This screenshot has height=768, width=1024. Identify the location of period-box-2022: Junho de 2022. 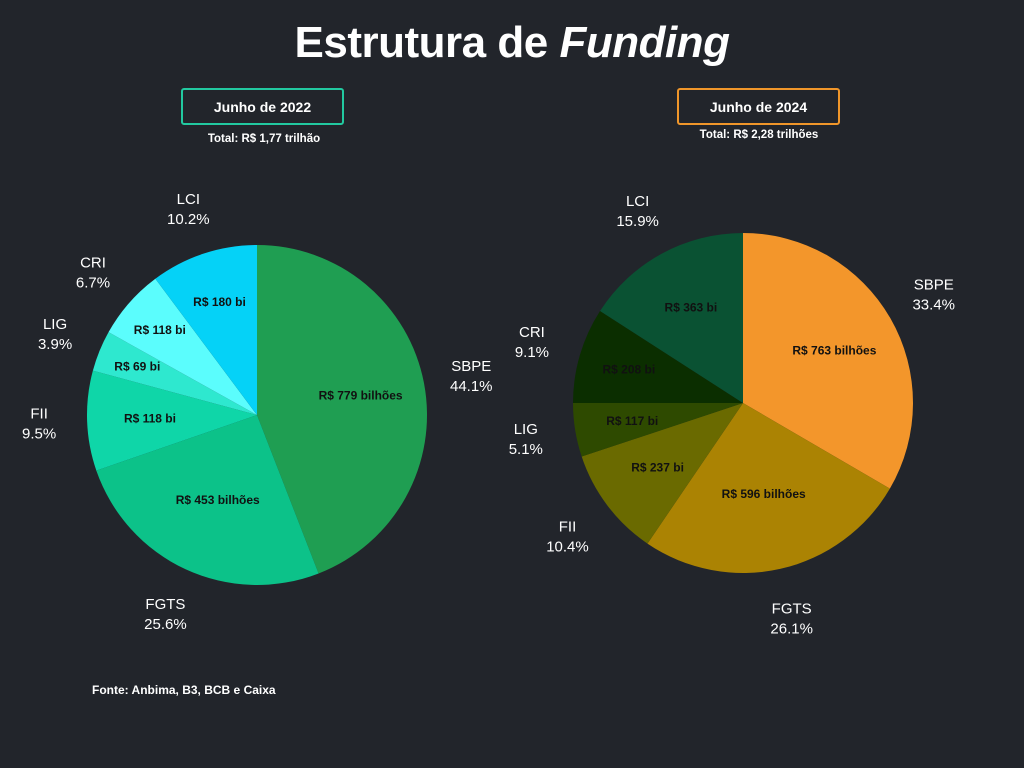
(262, 106).